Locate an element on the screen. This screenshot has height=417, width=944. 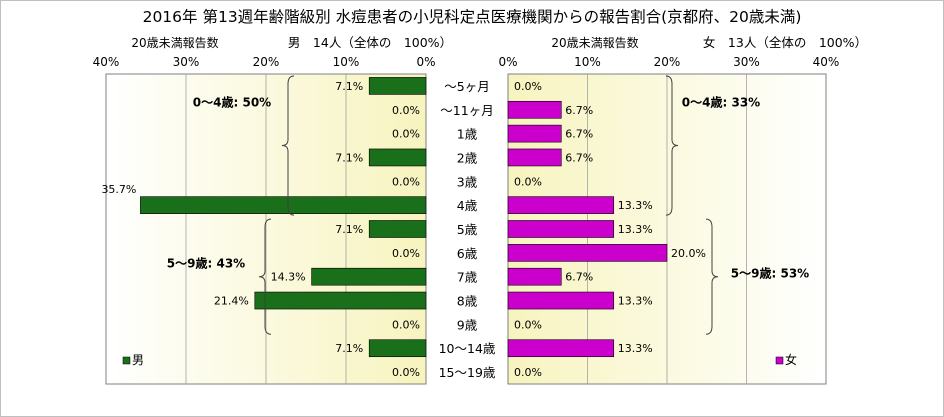
category-label: 15〜19歳 is located at coordinates (467, 372).